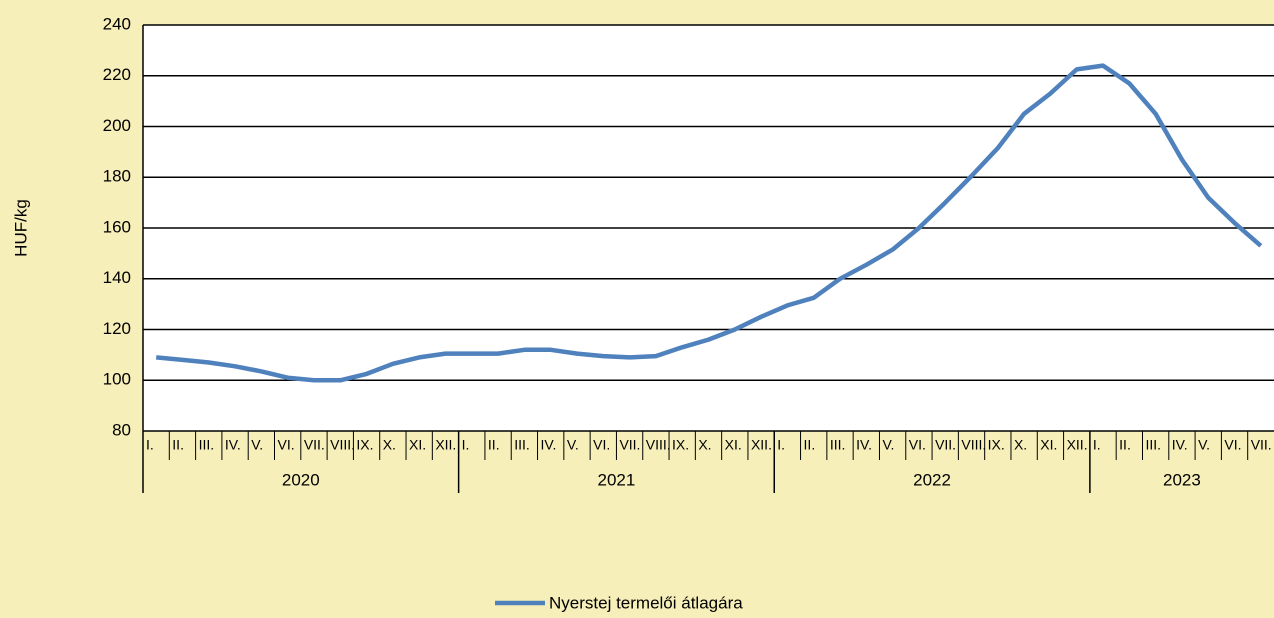 The height and width of the screenshot is (618, 1274). Describe the element at coordinates (20, 228) in the screenshot. I see `y-axis-label: HUF/kg` at that location.